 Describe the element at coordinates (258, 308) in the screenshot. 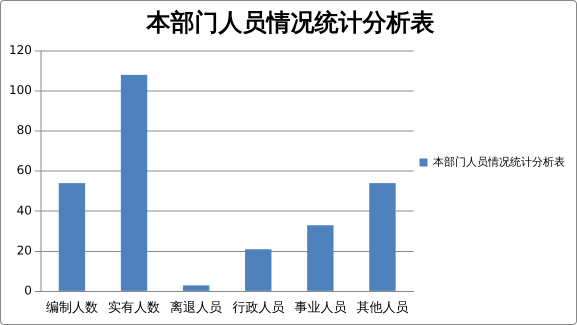

I see `x-tick-label: 行政人员` at that location.